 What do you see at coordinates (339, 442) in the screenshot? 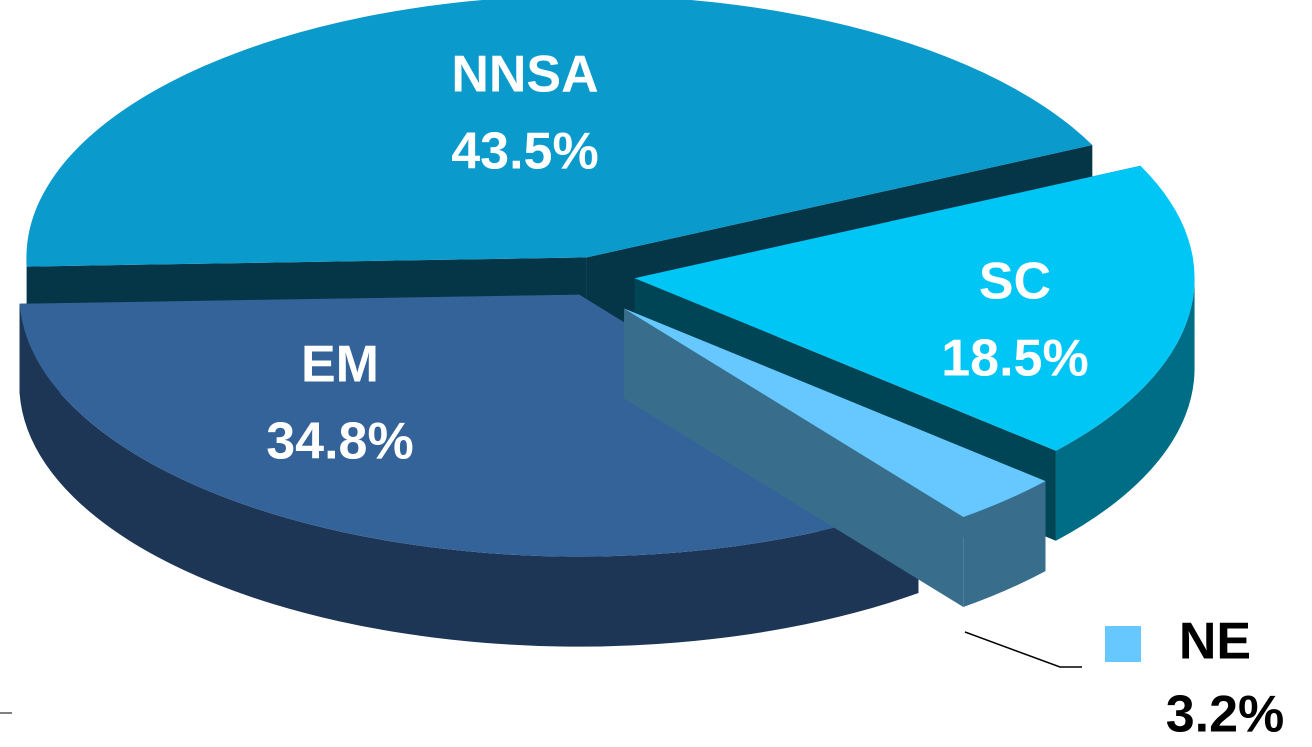
I see `value-label: 34.8%` at bounding box center [339, 442].